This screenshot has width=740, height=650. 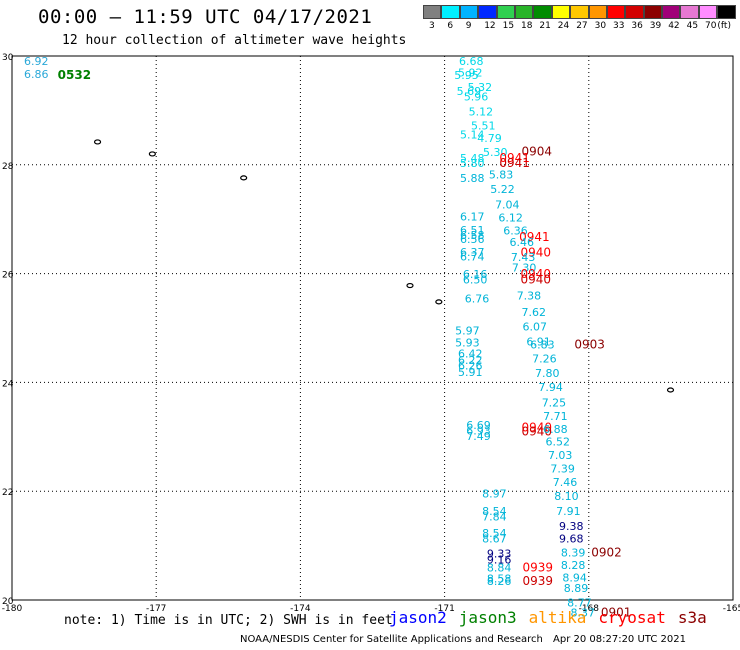 I want to click on wave-height-label: 7.25, so click(x=554, y=402).